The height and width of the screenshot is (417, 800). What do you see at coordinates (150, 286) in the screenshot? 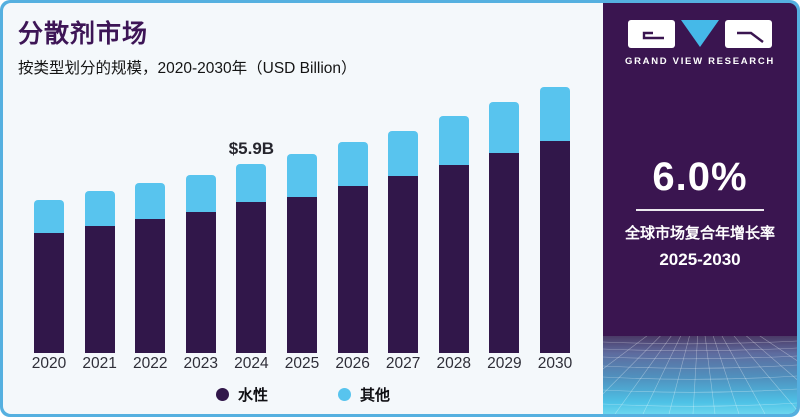
I see `bar-segment-water-2022` at bounding box center [150, 286].